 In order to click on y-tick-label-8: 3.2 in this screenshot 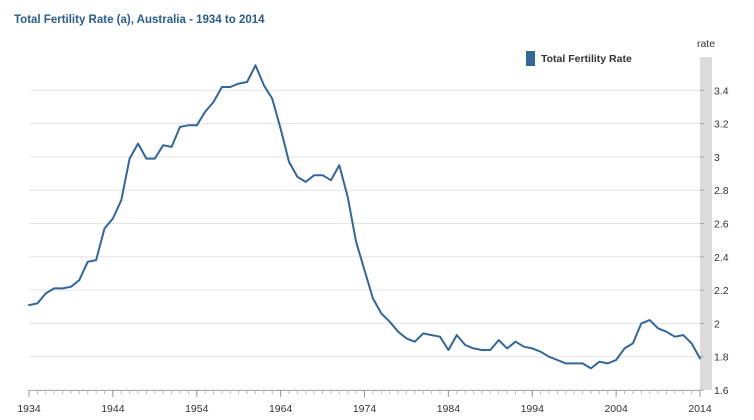, I will do `click(721, 125)`.